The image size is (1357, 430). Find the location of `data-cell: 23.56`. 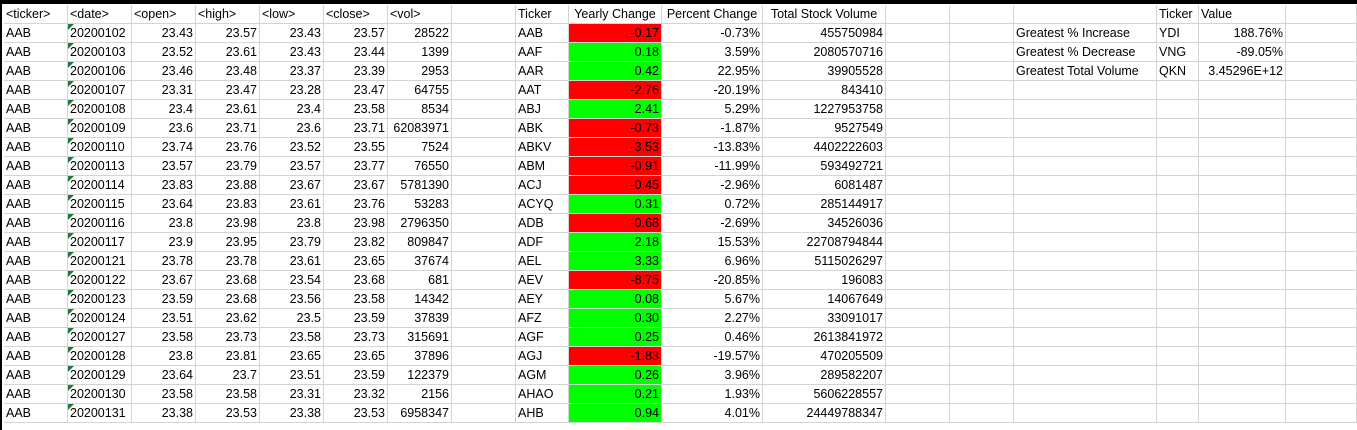

data-cell: 23.56 is located at coordinates (292, 299).